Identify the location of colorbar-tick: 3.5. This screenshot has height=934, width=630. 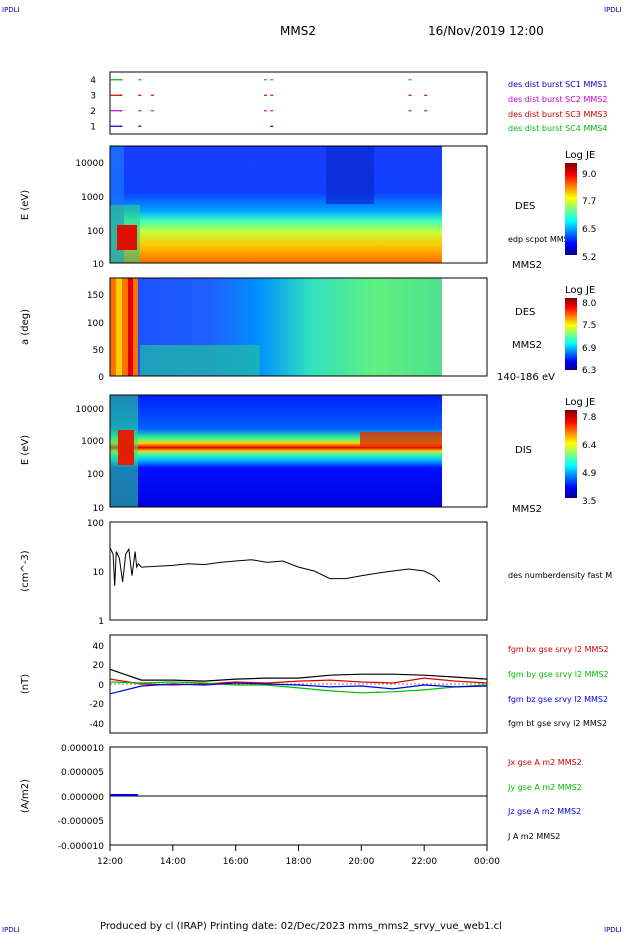
(589, 502).